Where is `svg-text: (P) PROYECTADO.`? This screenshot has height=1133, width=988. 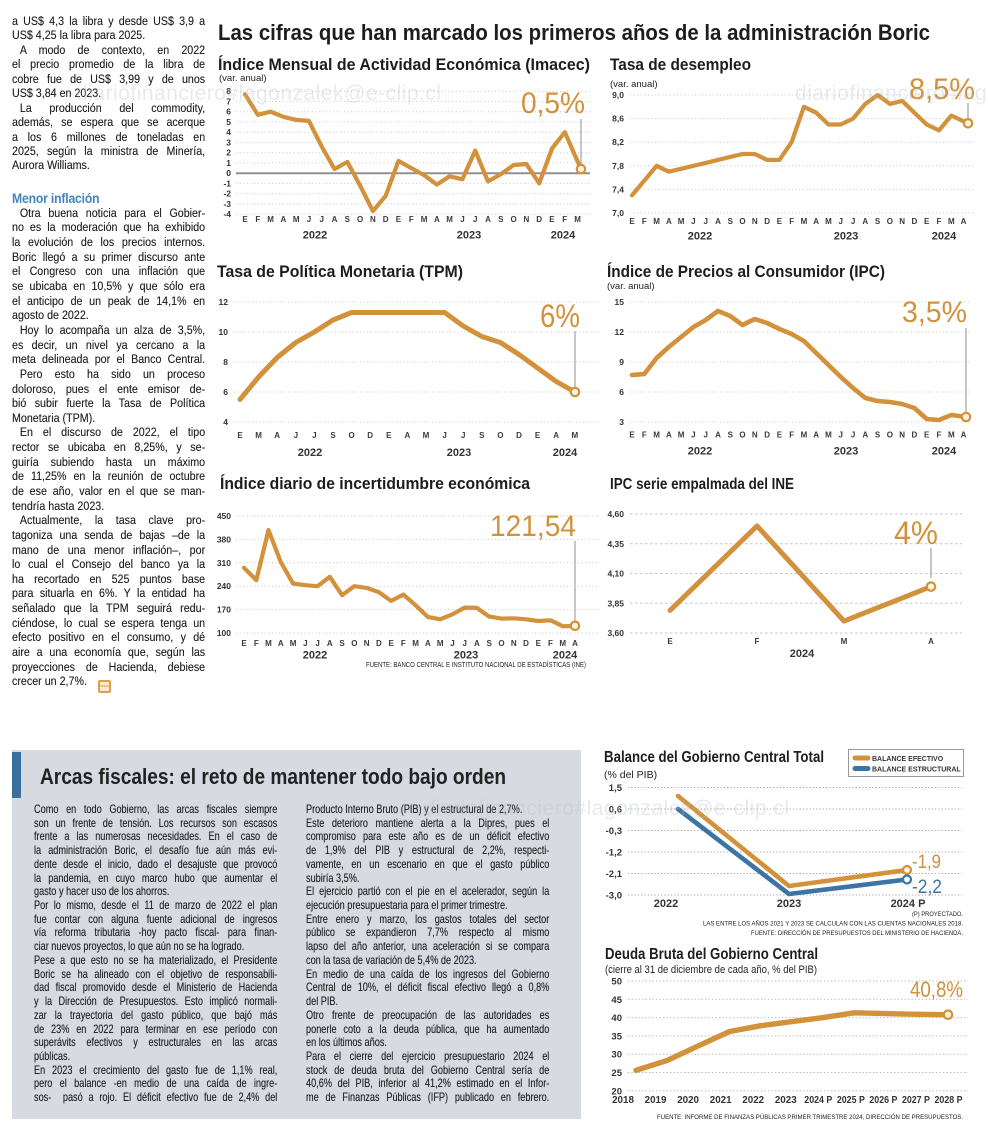
svg-text: (P) PROYECTADO. is located at coordinates (937, 914).